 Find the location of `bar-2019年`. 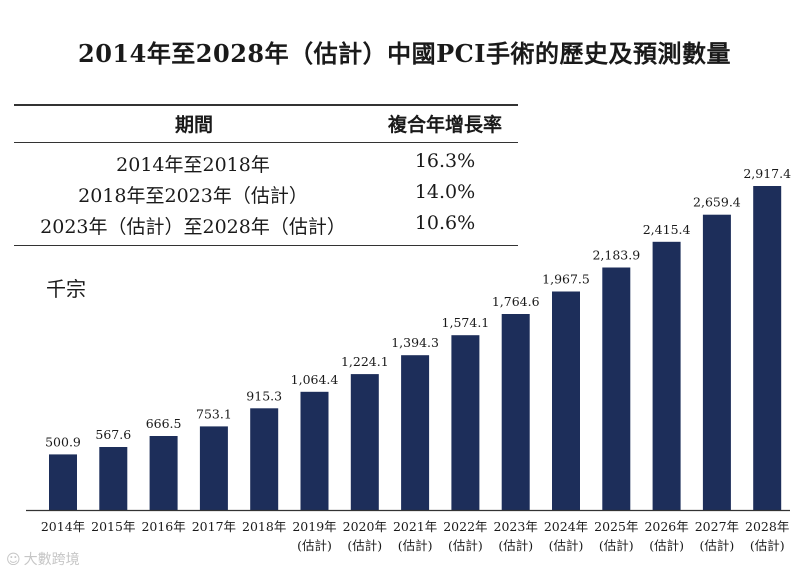

bar-2019年 is located at coordinates (314, 450).